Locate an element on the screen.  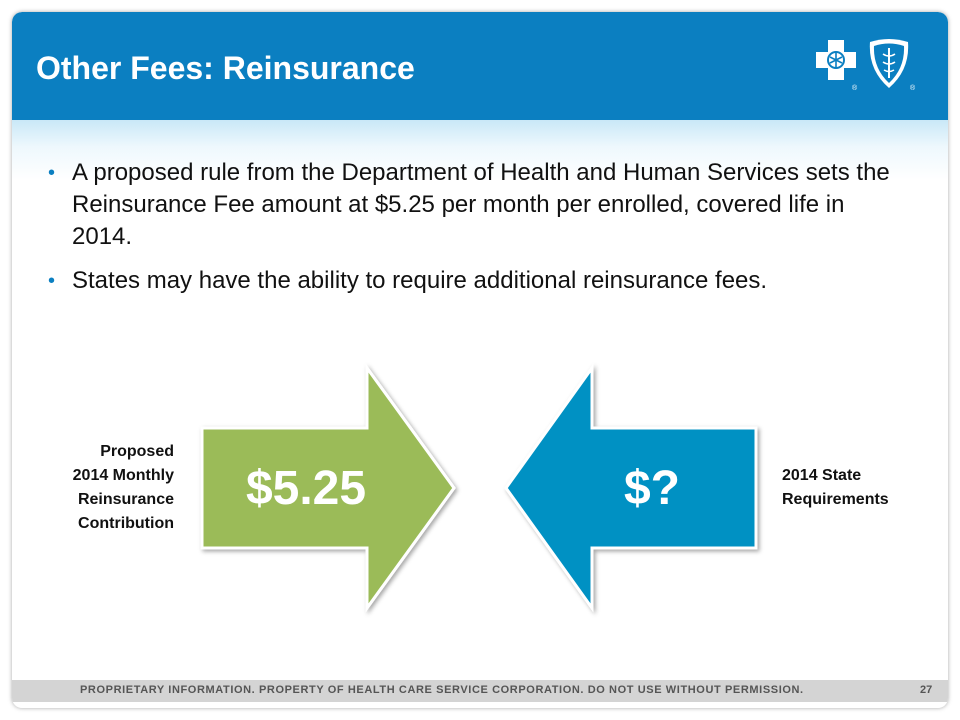
registered-mark-2: ® is located at coordinates (913, 88).